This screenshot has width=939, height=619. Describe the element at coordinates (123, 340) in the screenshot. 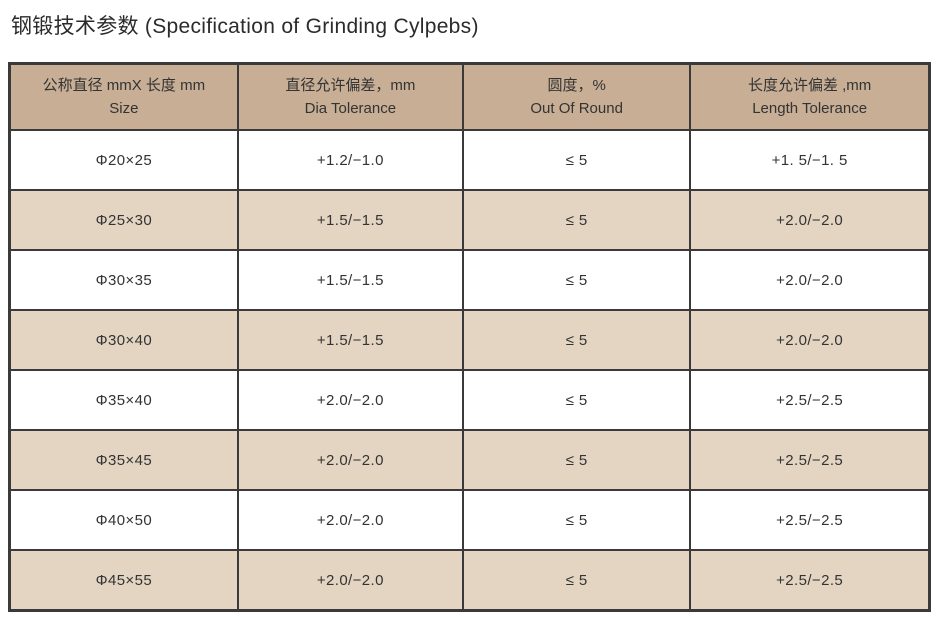

I see `table-cell: Φ30×40` at that location.